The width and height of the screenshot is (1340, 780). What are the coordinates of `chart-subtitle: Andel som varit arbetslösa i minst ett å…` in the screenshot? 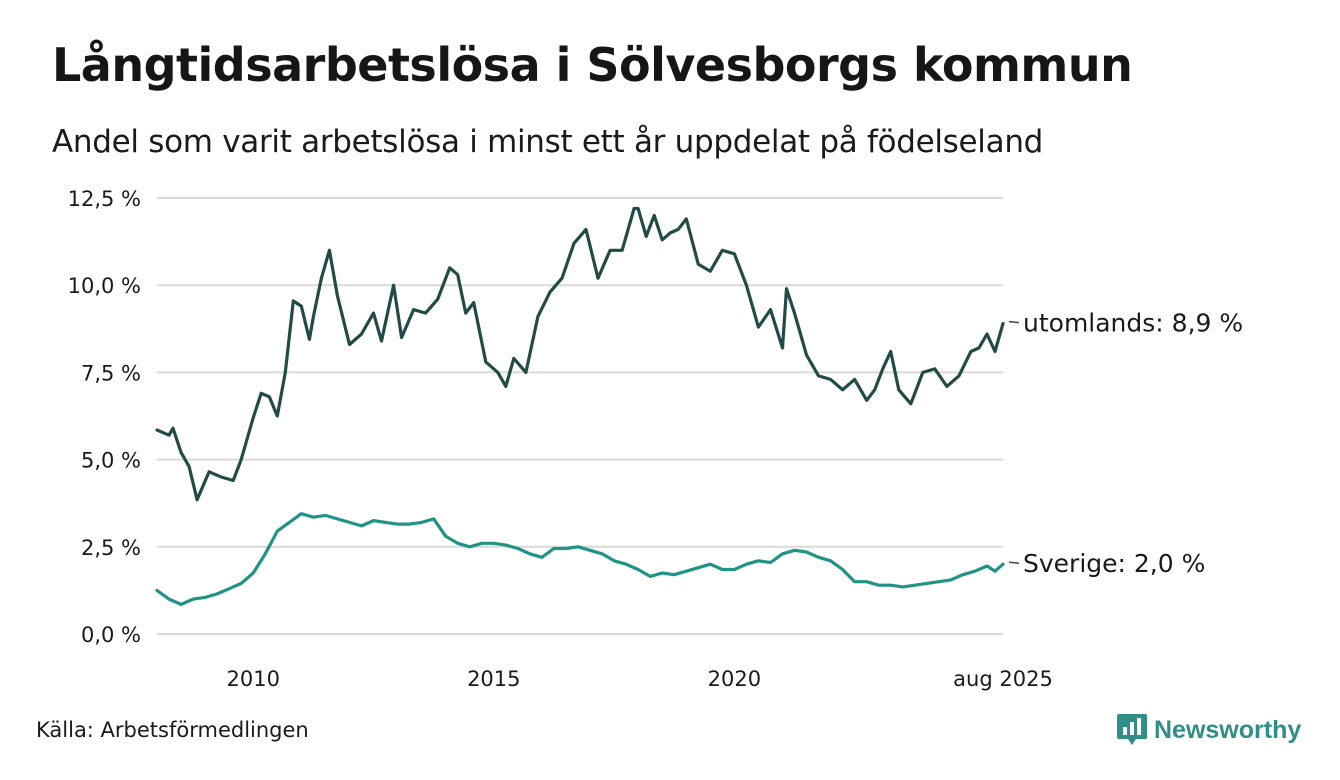 It's located at (548, 142).